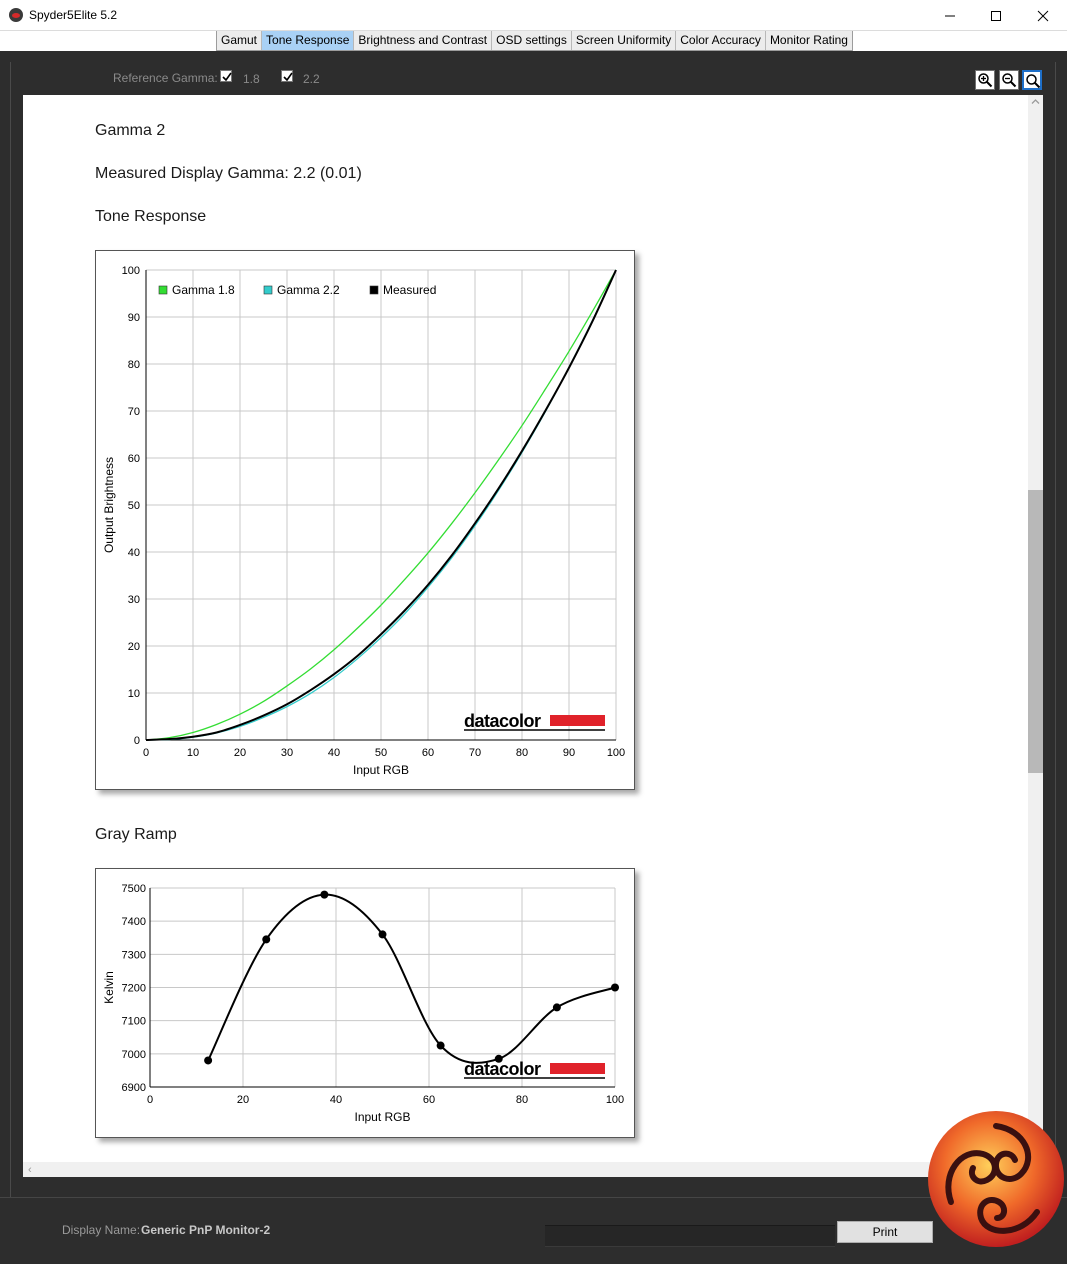 The height and width of the screenshot is (1264, 1067). What do you see at coordinates (109, 505) in the screenshot?
I see `y-axis-label: Output Brightness` at bounding box center [109, 505].